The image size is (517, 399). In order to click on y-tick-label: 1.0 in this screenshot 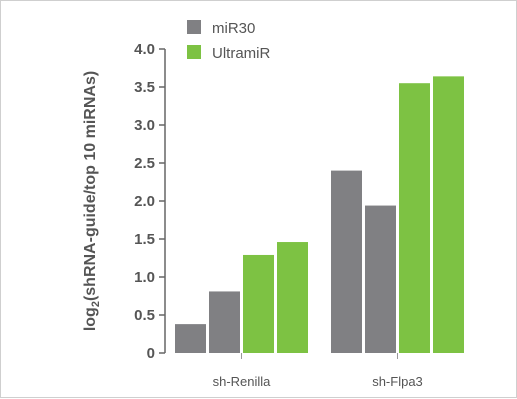, I will do `click(144, 277)`.